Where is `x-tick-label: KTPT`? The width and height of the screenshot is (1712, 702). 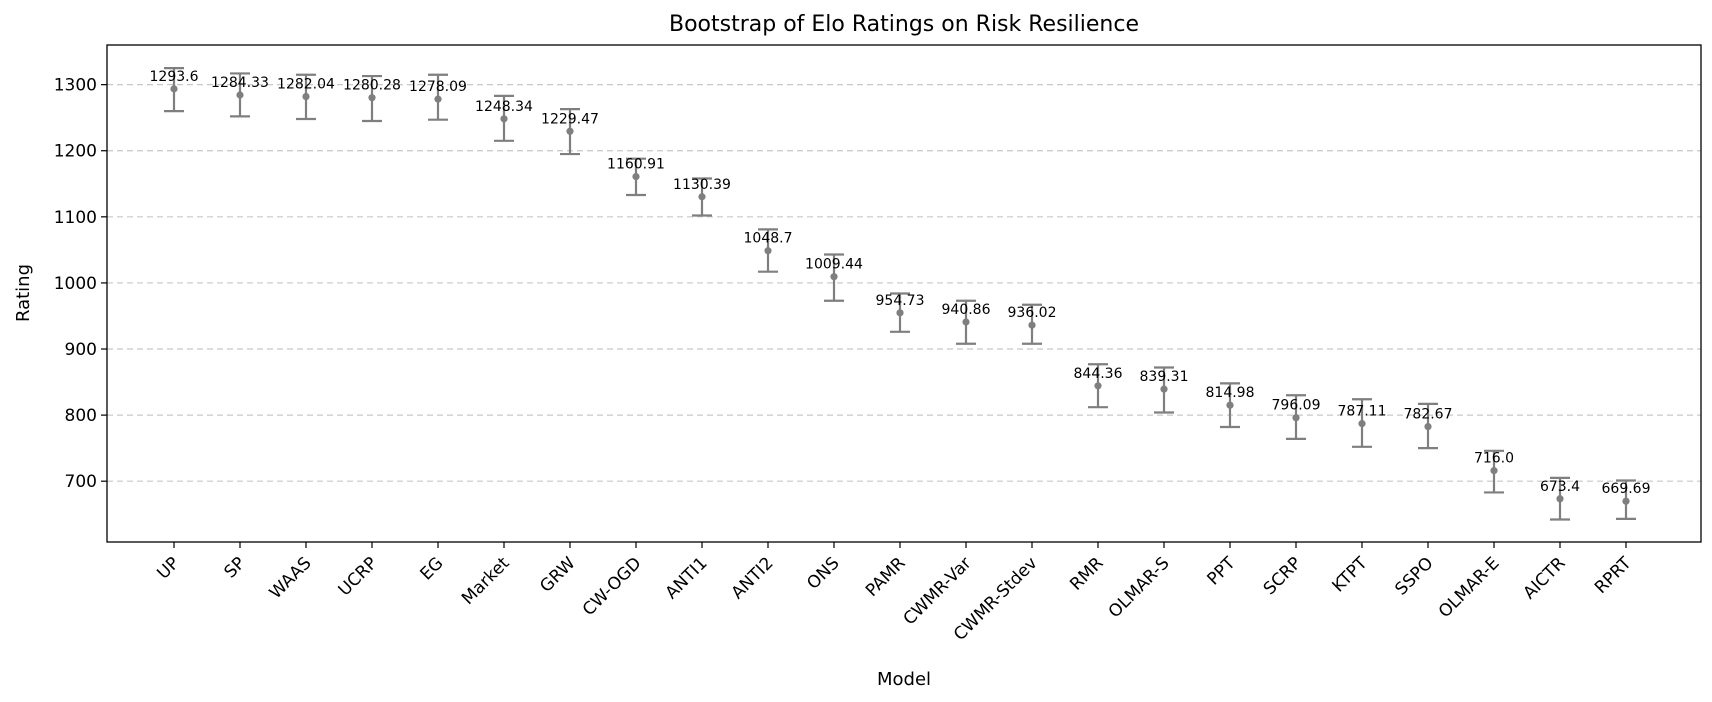
x-tick-label: KTPT is located at coordinates (1350, 574).